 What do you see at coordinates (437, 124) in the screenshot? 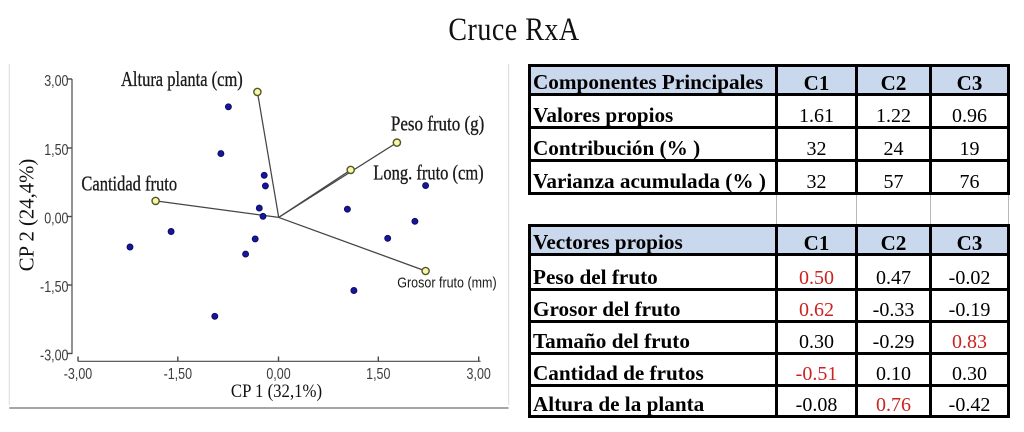
I see `svg-text: Peso fruto (g)` at bounding box center [437, 124].